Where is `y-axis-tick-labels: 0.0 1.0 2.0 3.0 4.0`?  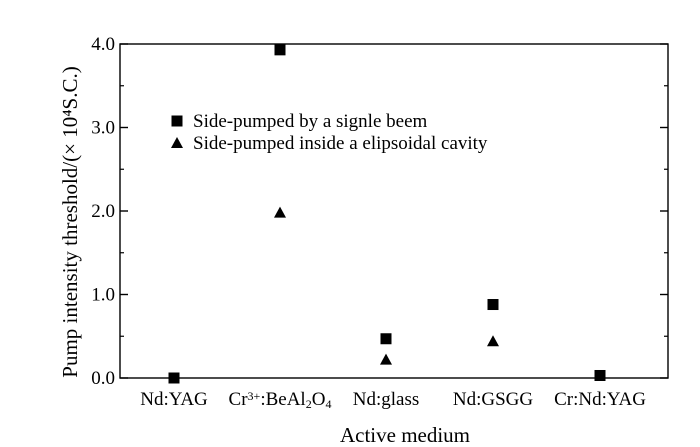 y-axis-tick-labels: 0.0 1.0 2.0 3.0 4.0 is located at coordinates (103, 211).